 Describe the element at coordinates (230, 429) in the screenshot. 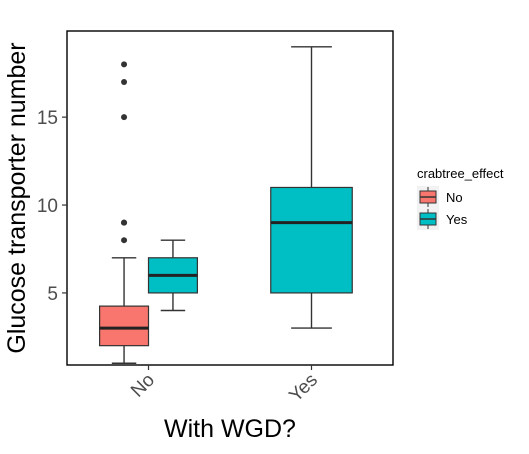

I see `x-axis-title: With WGD?` at that location.